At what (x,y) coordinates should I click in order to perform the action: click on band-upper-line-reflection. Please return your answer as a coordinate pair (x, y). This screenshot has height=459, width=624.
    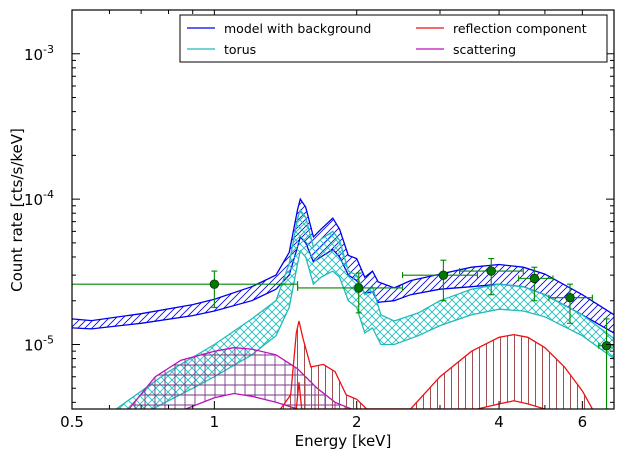
    Looking at the image, I should click on (436, 364).